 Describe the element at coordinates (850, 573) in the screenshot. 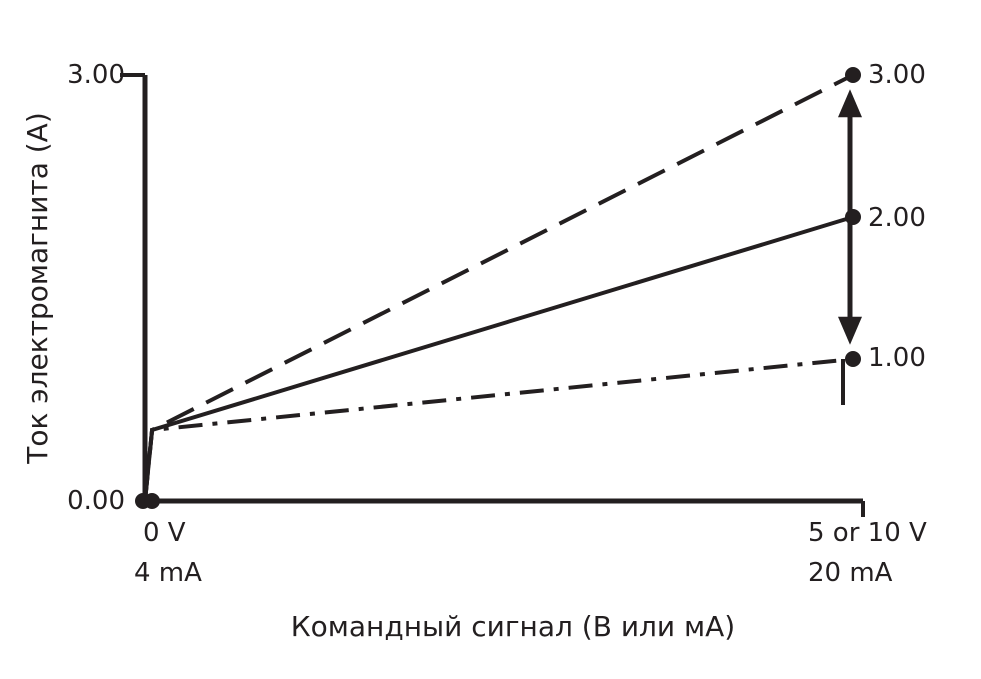

I see `x-tick-label-1-line2: 20 mA` at that location.